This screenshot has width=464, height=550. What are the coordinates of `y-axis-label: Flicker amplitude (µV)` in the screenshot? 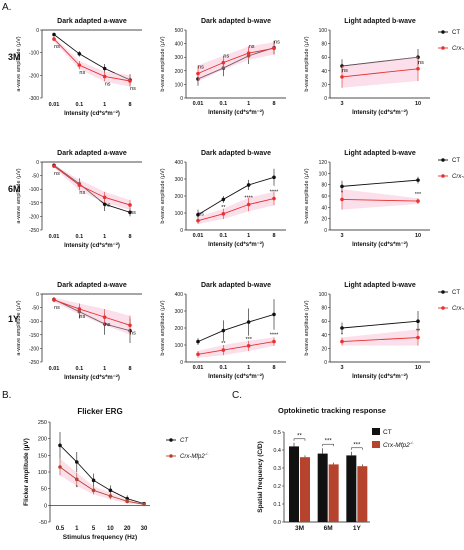 It's located at (26, 472).